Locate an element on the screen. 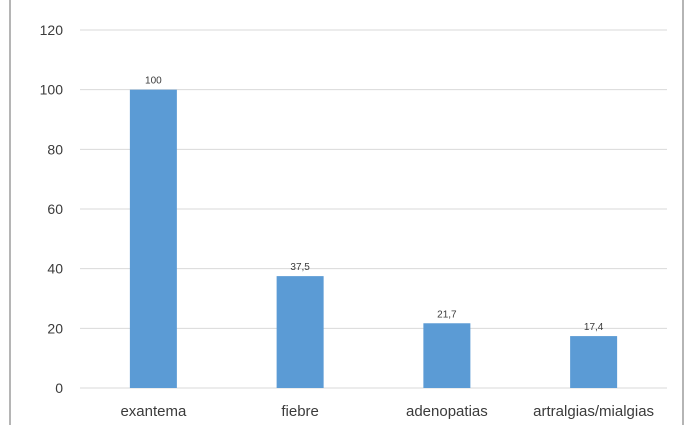 The image size is (684, 425). y-tick-label: 100 is located at coordinates (52, 90).